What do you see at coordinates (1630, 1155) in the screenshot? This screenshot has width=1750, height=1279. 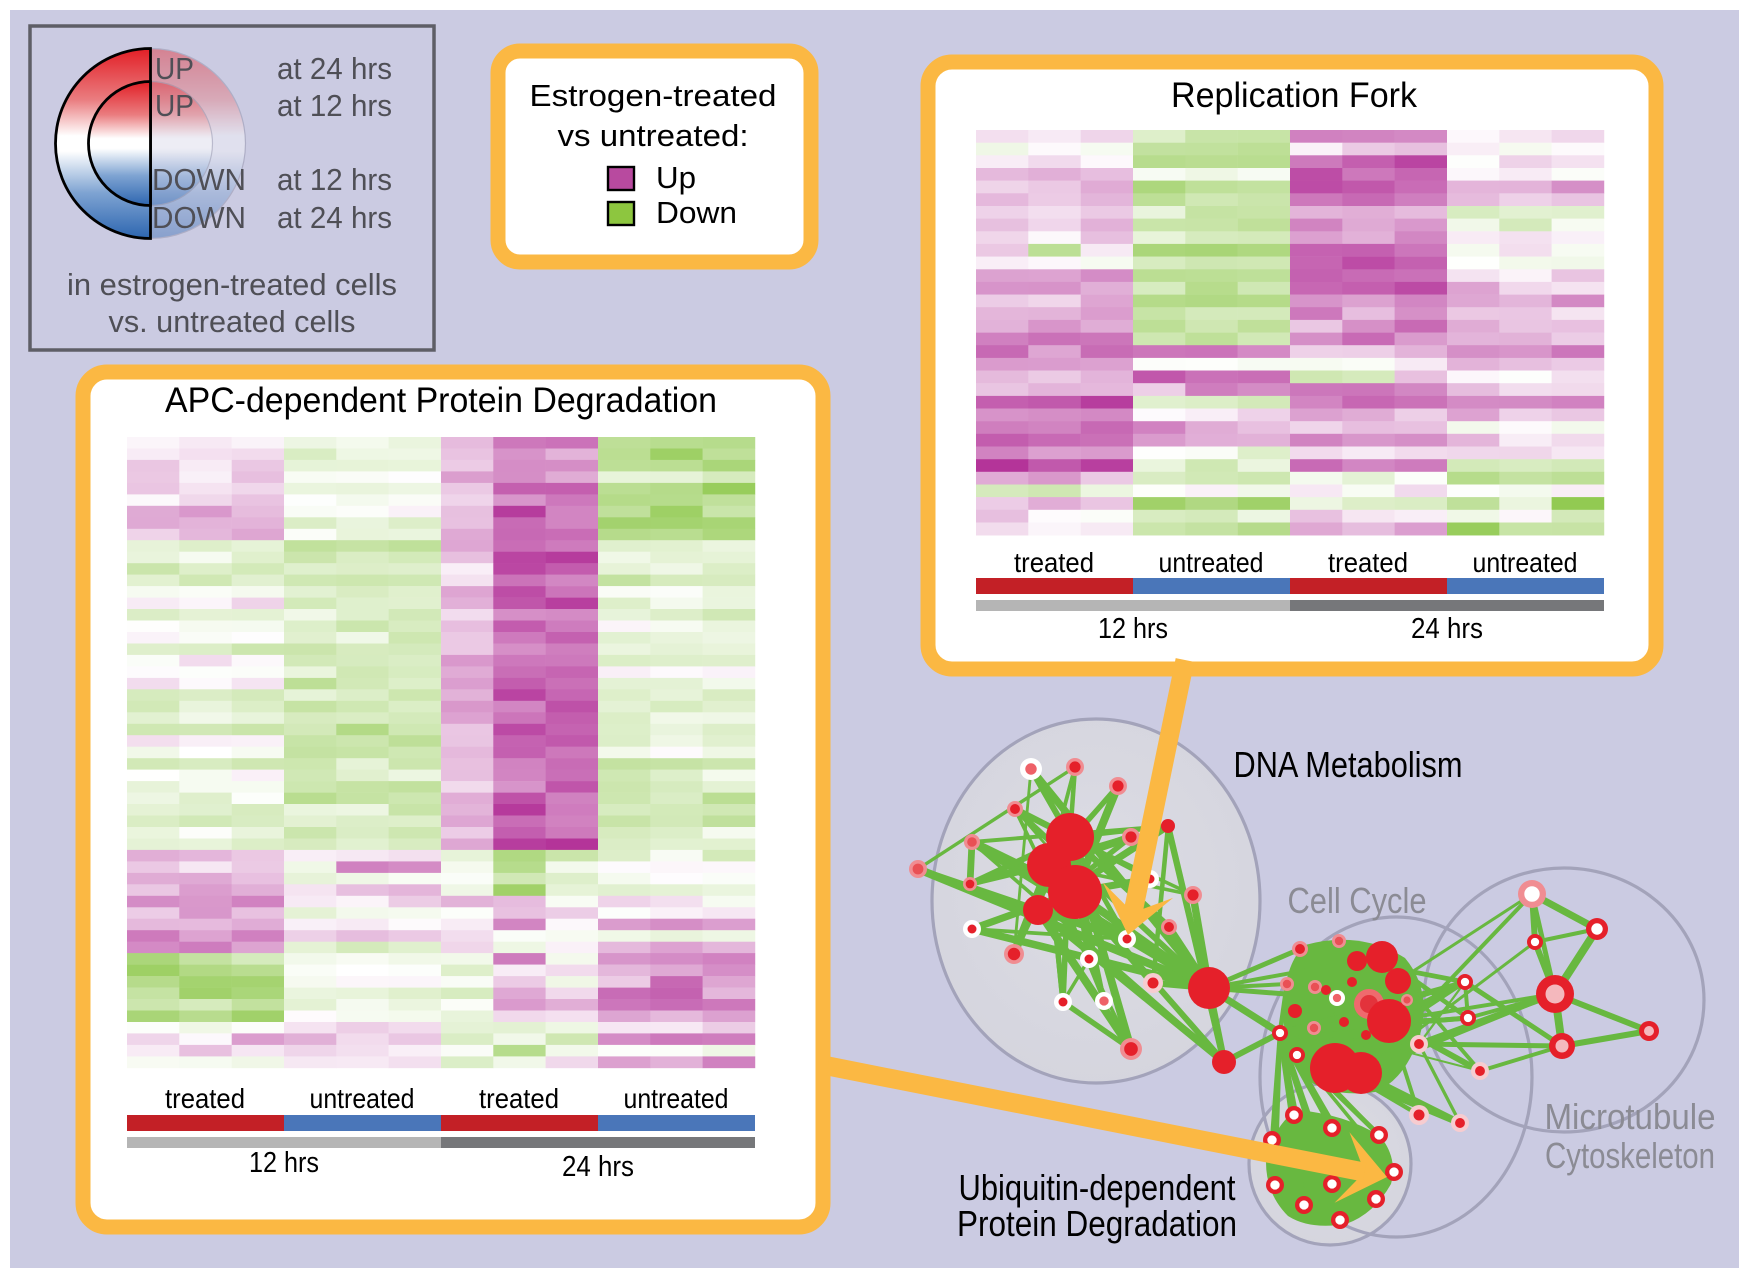 I see `svg-text: Cytoskeleton` at bounding box center [1630, 1155].